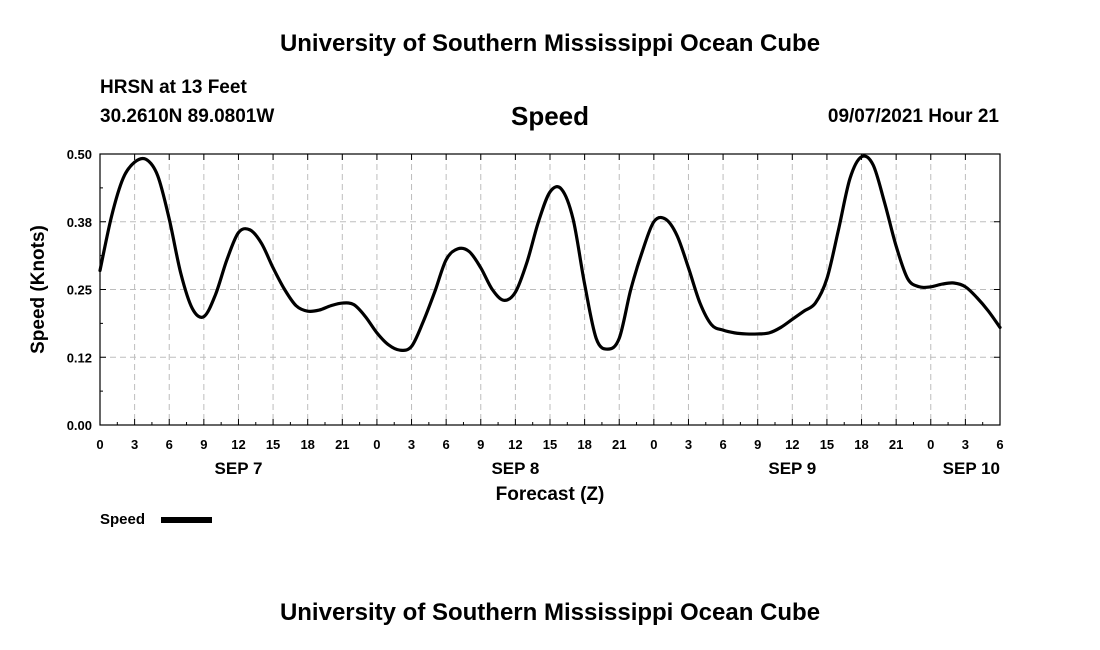 The width and height of the screenshot is (1100, 650). Describe the element at coordinates (239, 468) in the screenshot. I see `date-label: SEP 7` at that location.